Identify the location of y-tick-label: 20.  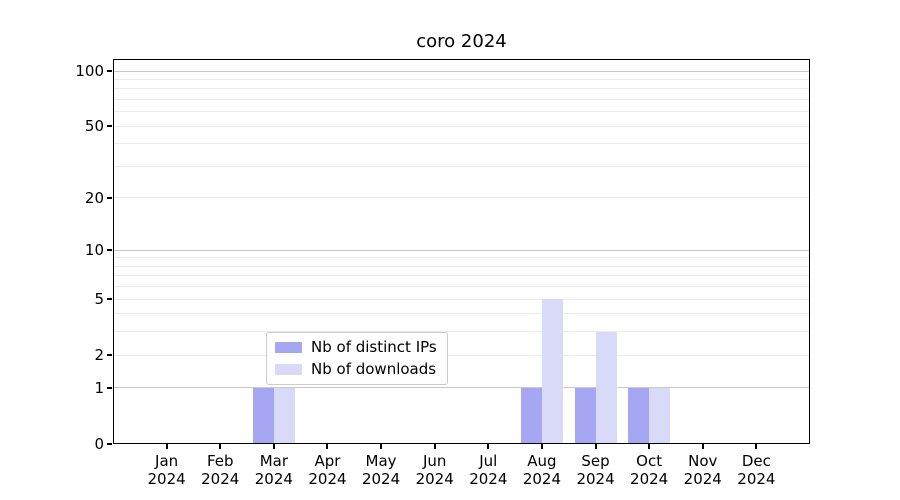
(94, 197).